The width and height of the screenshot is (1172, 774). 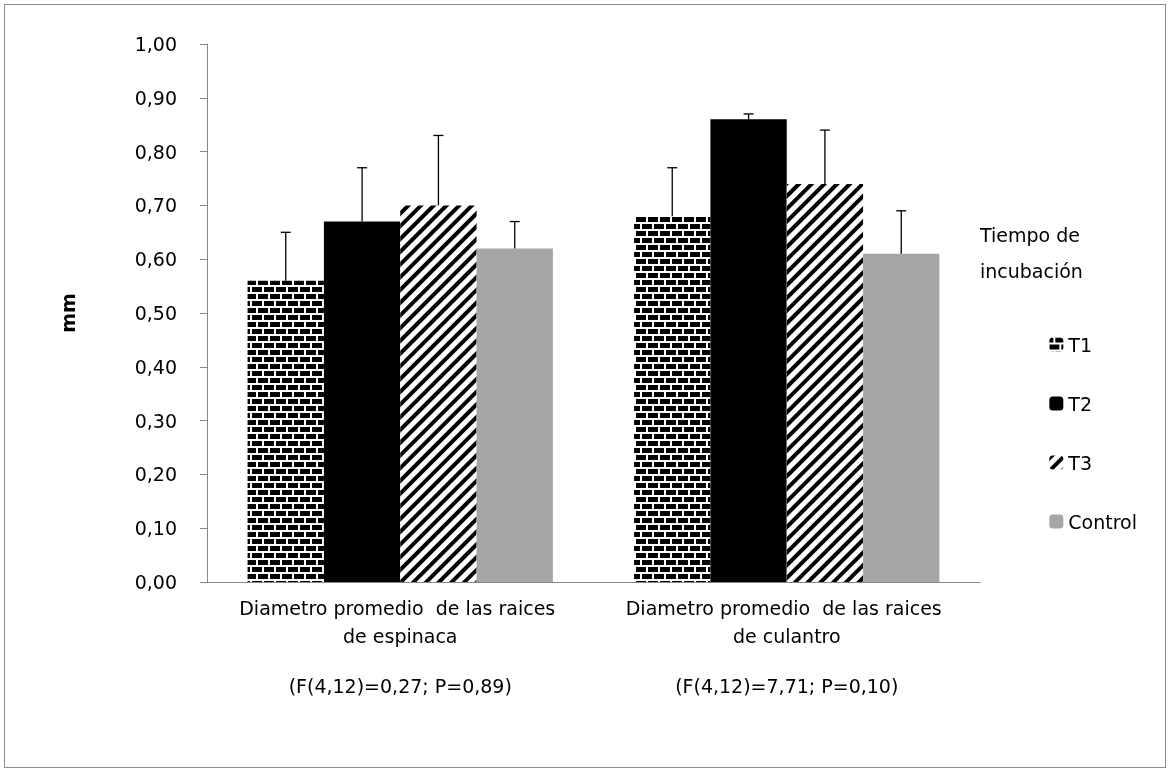 What do you see at coordinates (155, 44) in the screenshot?
I see `y-tick-label: 1,00` at bounding box center [155, 44].